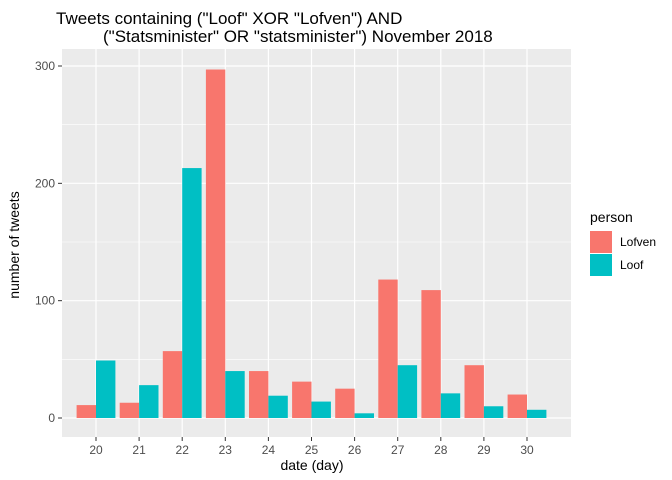  Describe the element at coordinates (441, 450) in the screenshot. I see `x-tick-label: 28` at that location.